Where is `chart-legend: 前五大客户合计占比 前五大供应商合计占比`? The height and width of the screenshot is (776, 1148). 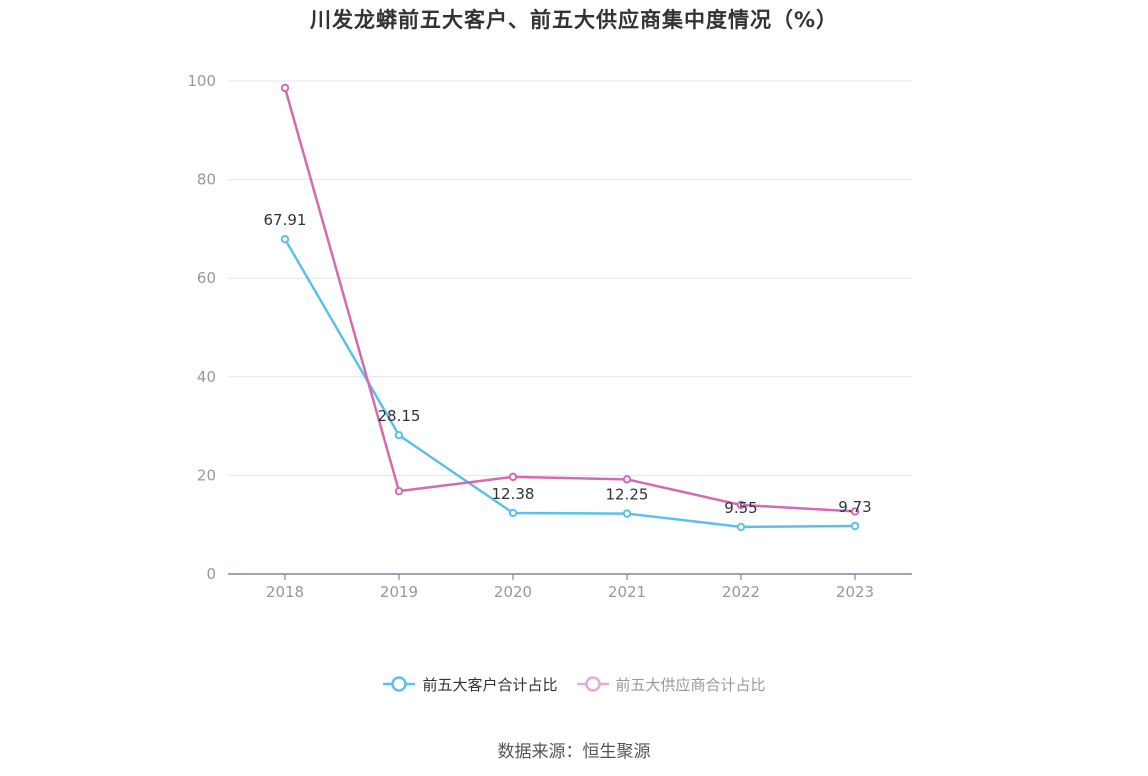
chart-legend: 前五大客户合计占比 前五大供应商合计占比 is located at coordinates (574, 684).